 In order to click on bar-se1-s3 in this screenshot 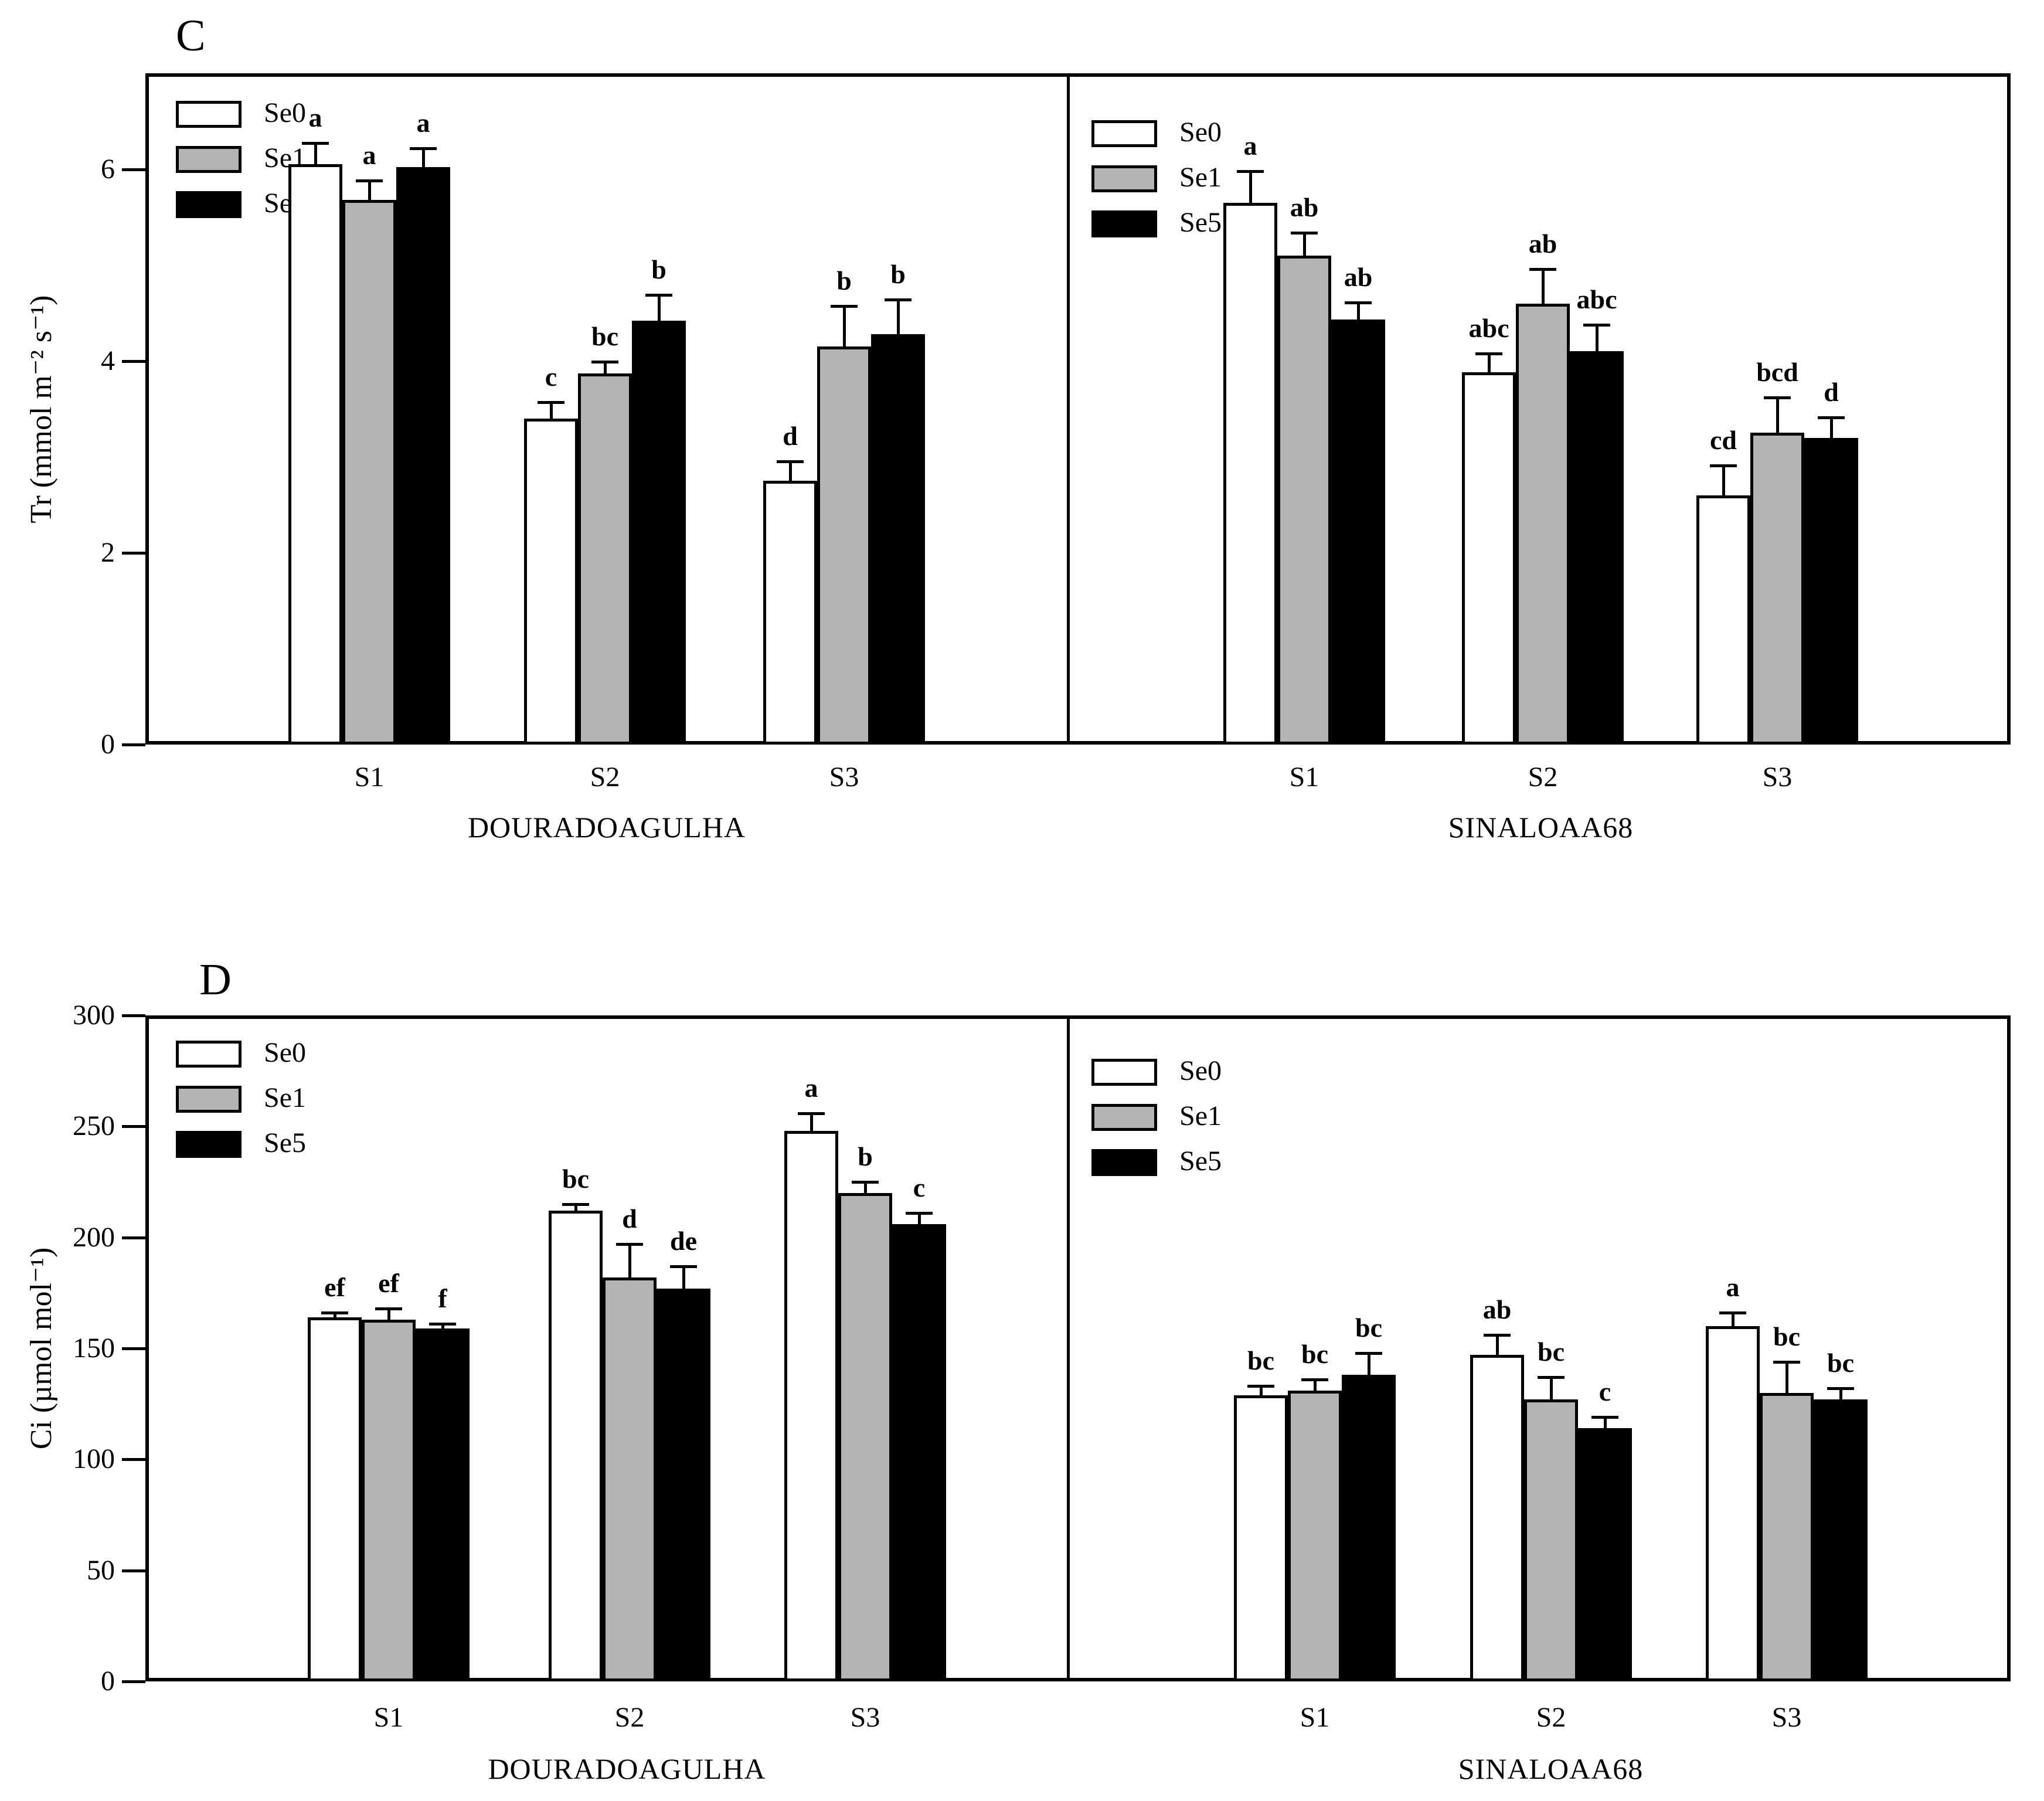, I will do `click(844, 545)`.